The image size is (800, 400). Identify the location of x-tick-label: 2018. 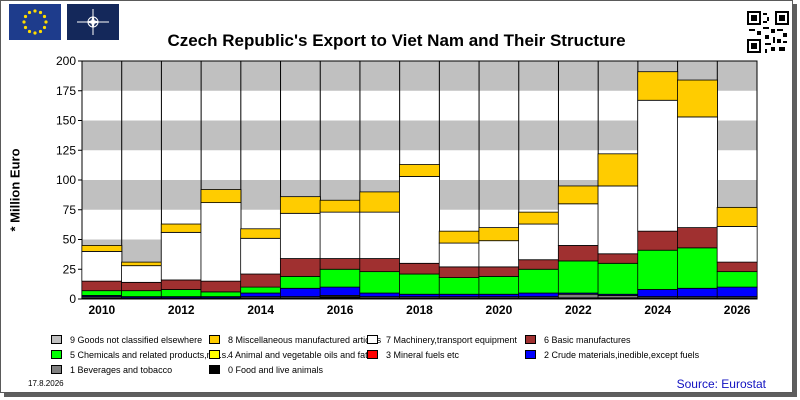
(419, 310).